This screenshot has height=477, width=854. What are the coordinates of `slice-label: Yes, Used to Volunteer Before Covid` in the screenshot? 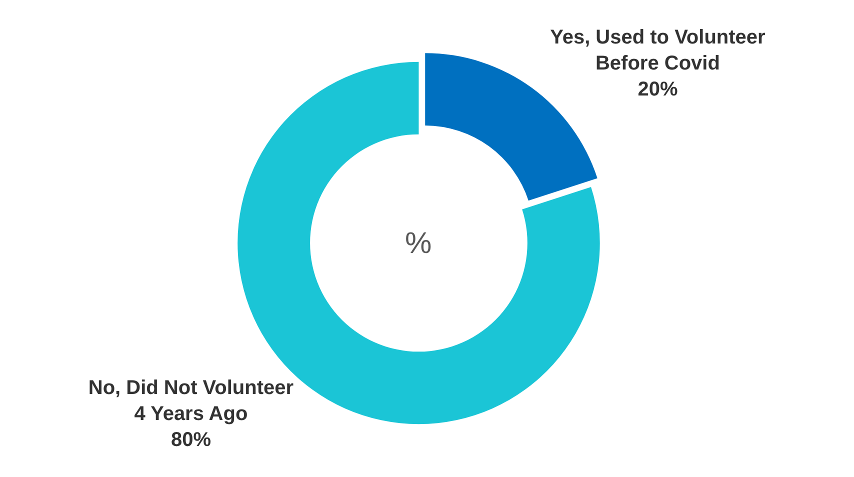 It's located at (658, 50).